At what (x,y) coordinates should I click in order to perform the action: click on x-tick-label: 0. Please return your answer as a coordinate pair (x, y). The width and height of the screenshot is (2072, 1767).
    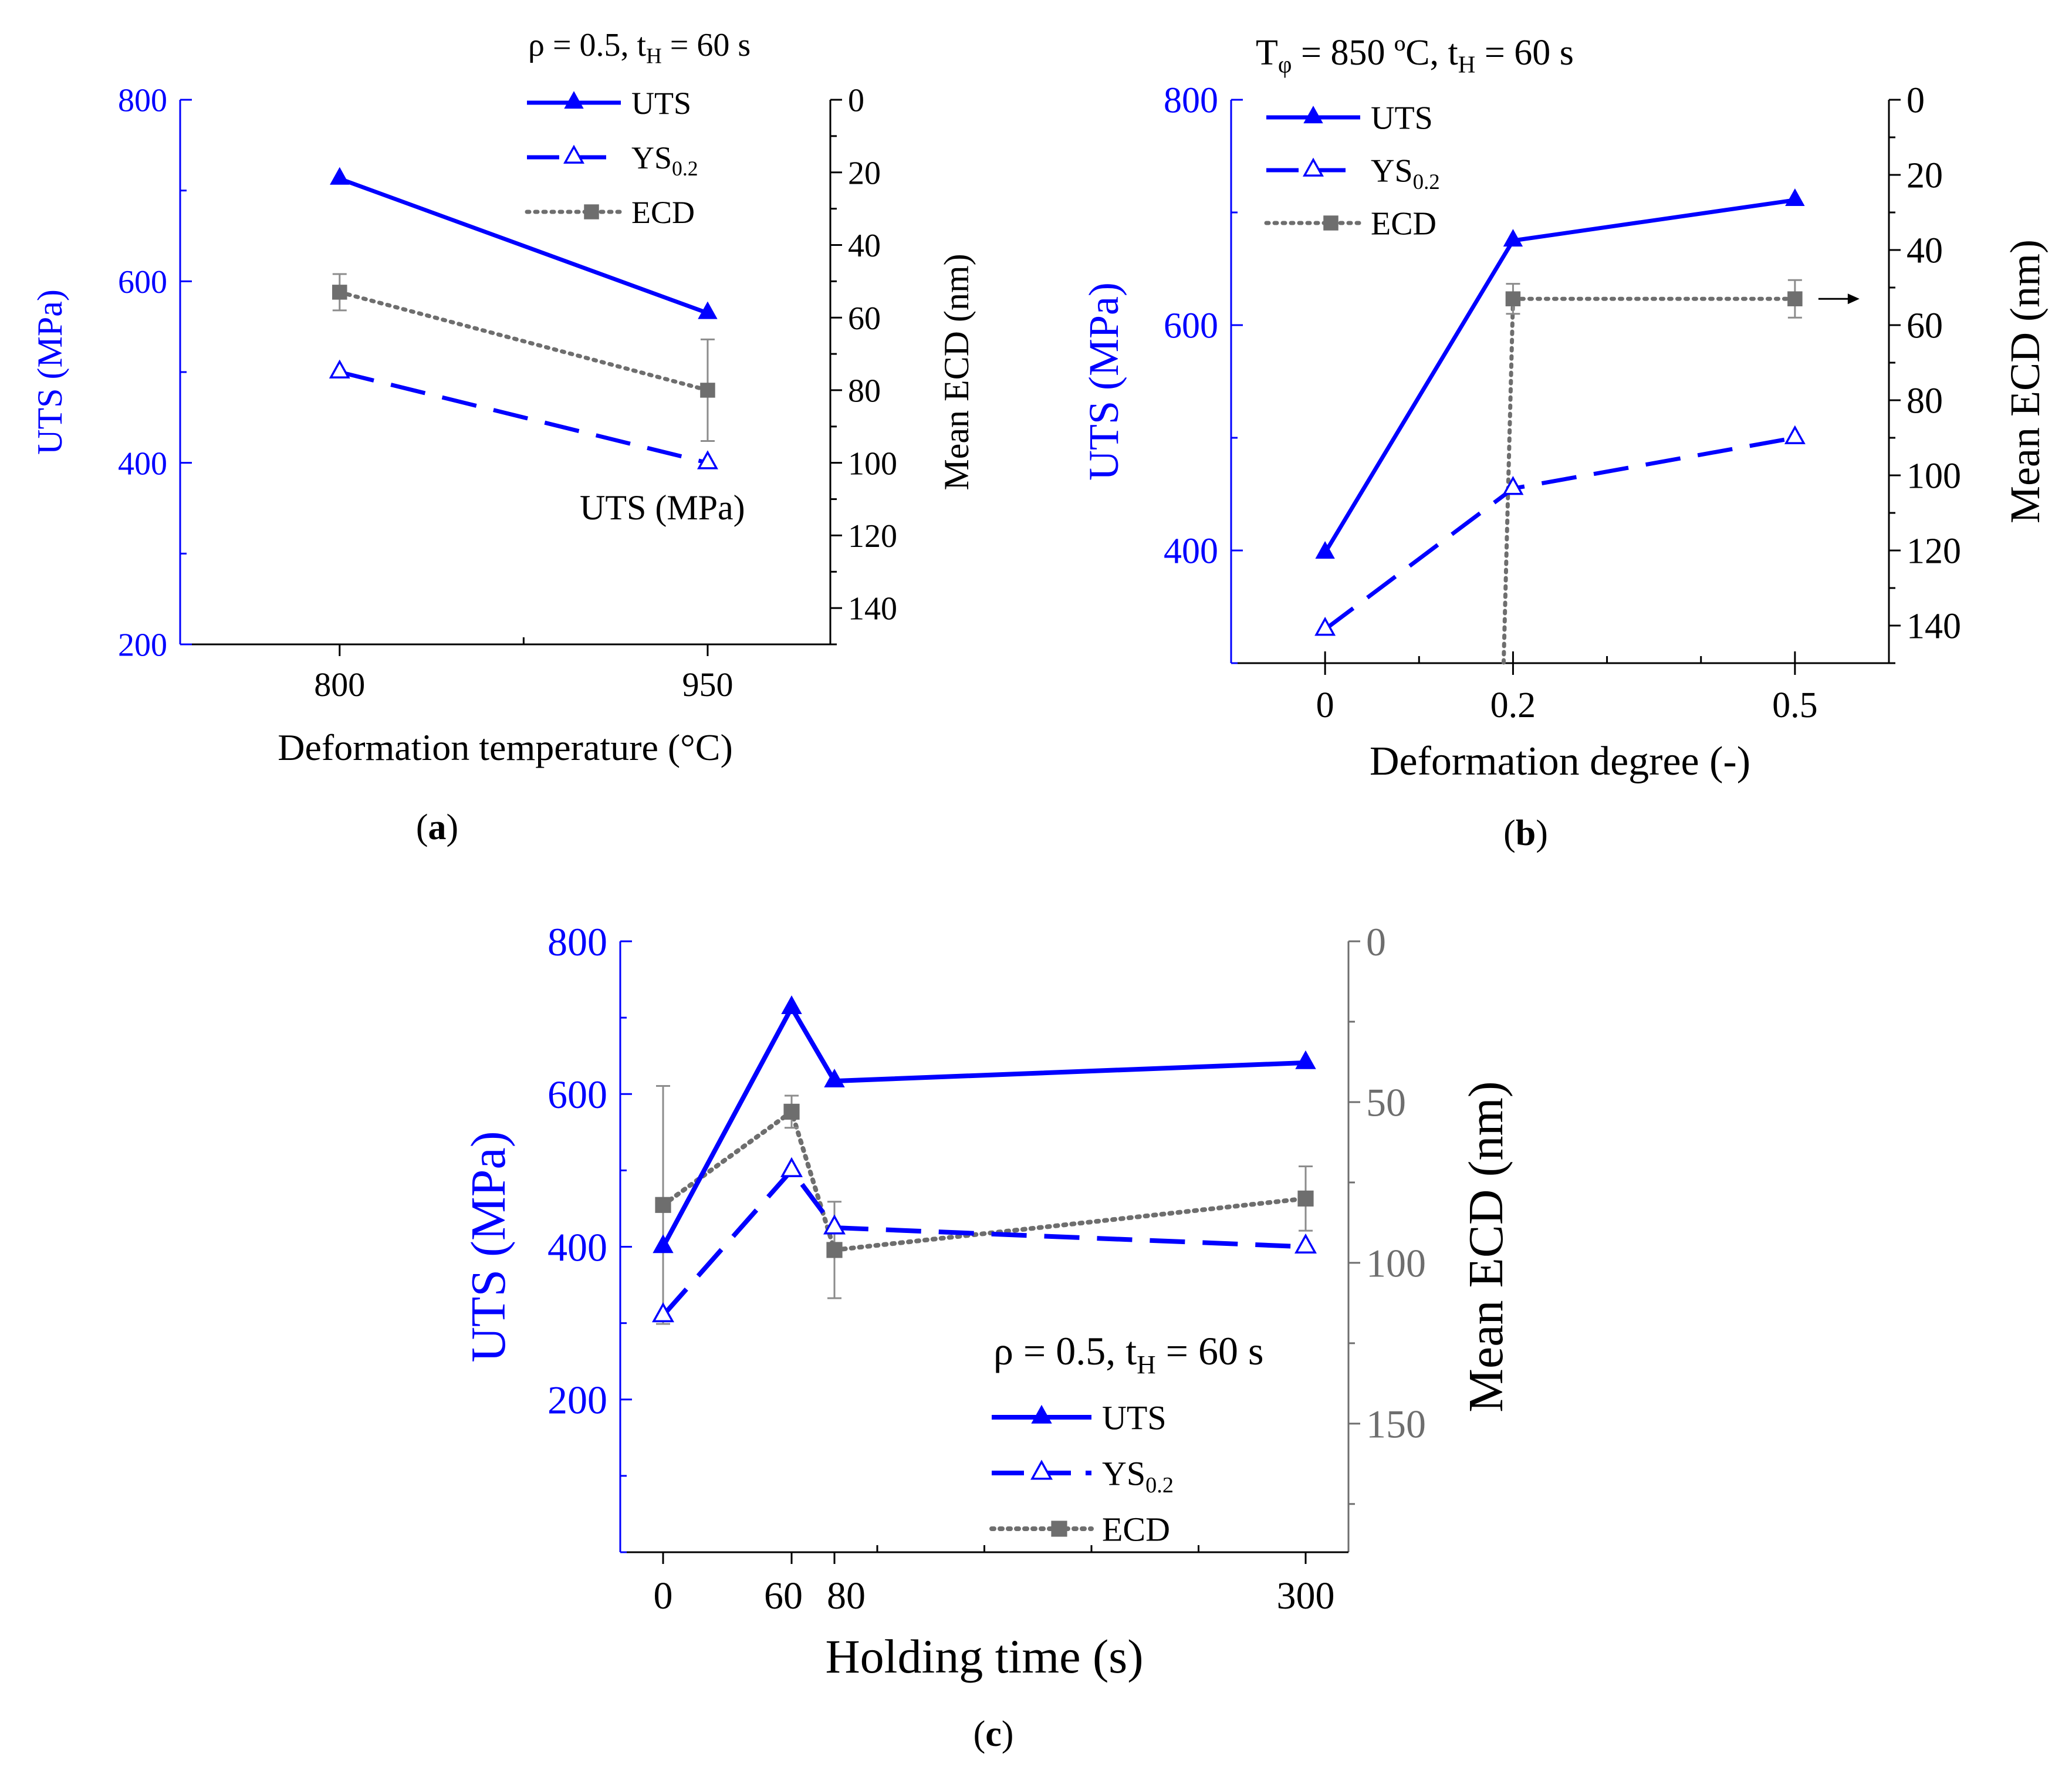
    Looking at the image, I should click on (663, 1596).